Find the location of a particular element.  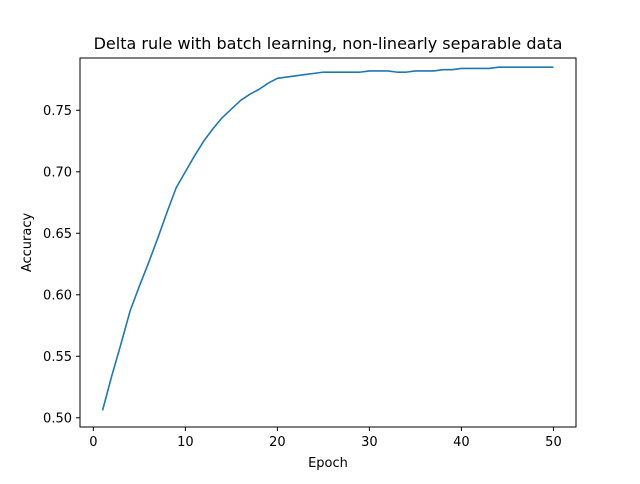

y-tick-label: 0.55 is located at coordinates (57, 357).